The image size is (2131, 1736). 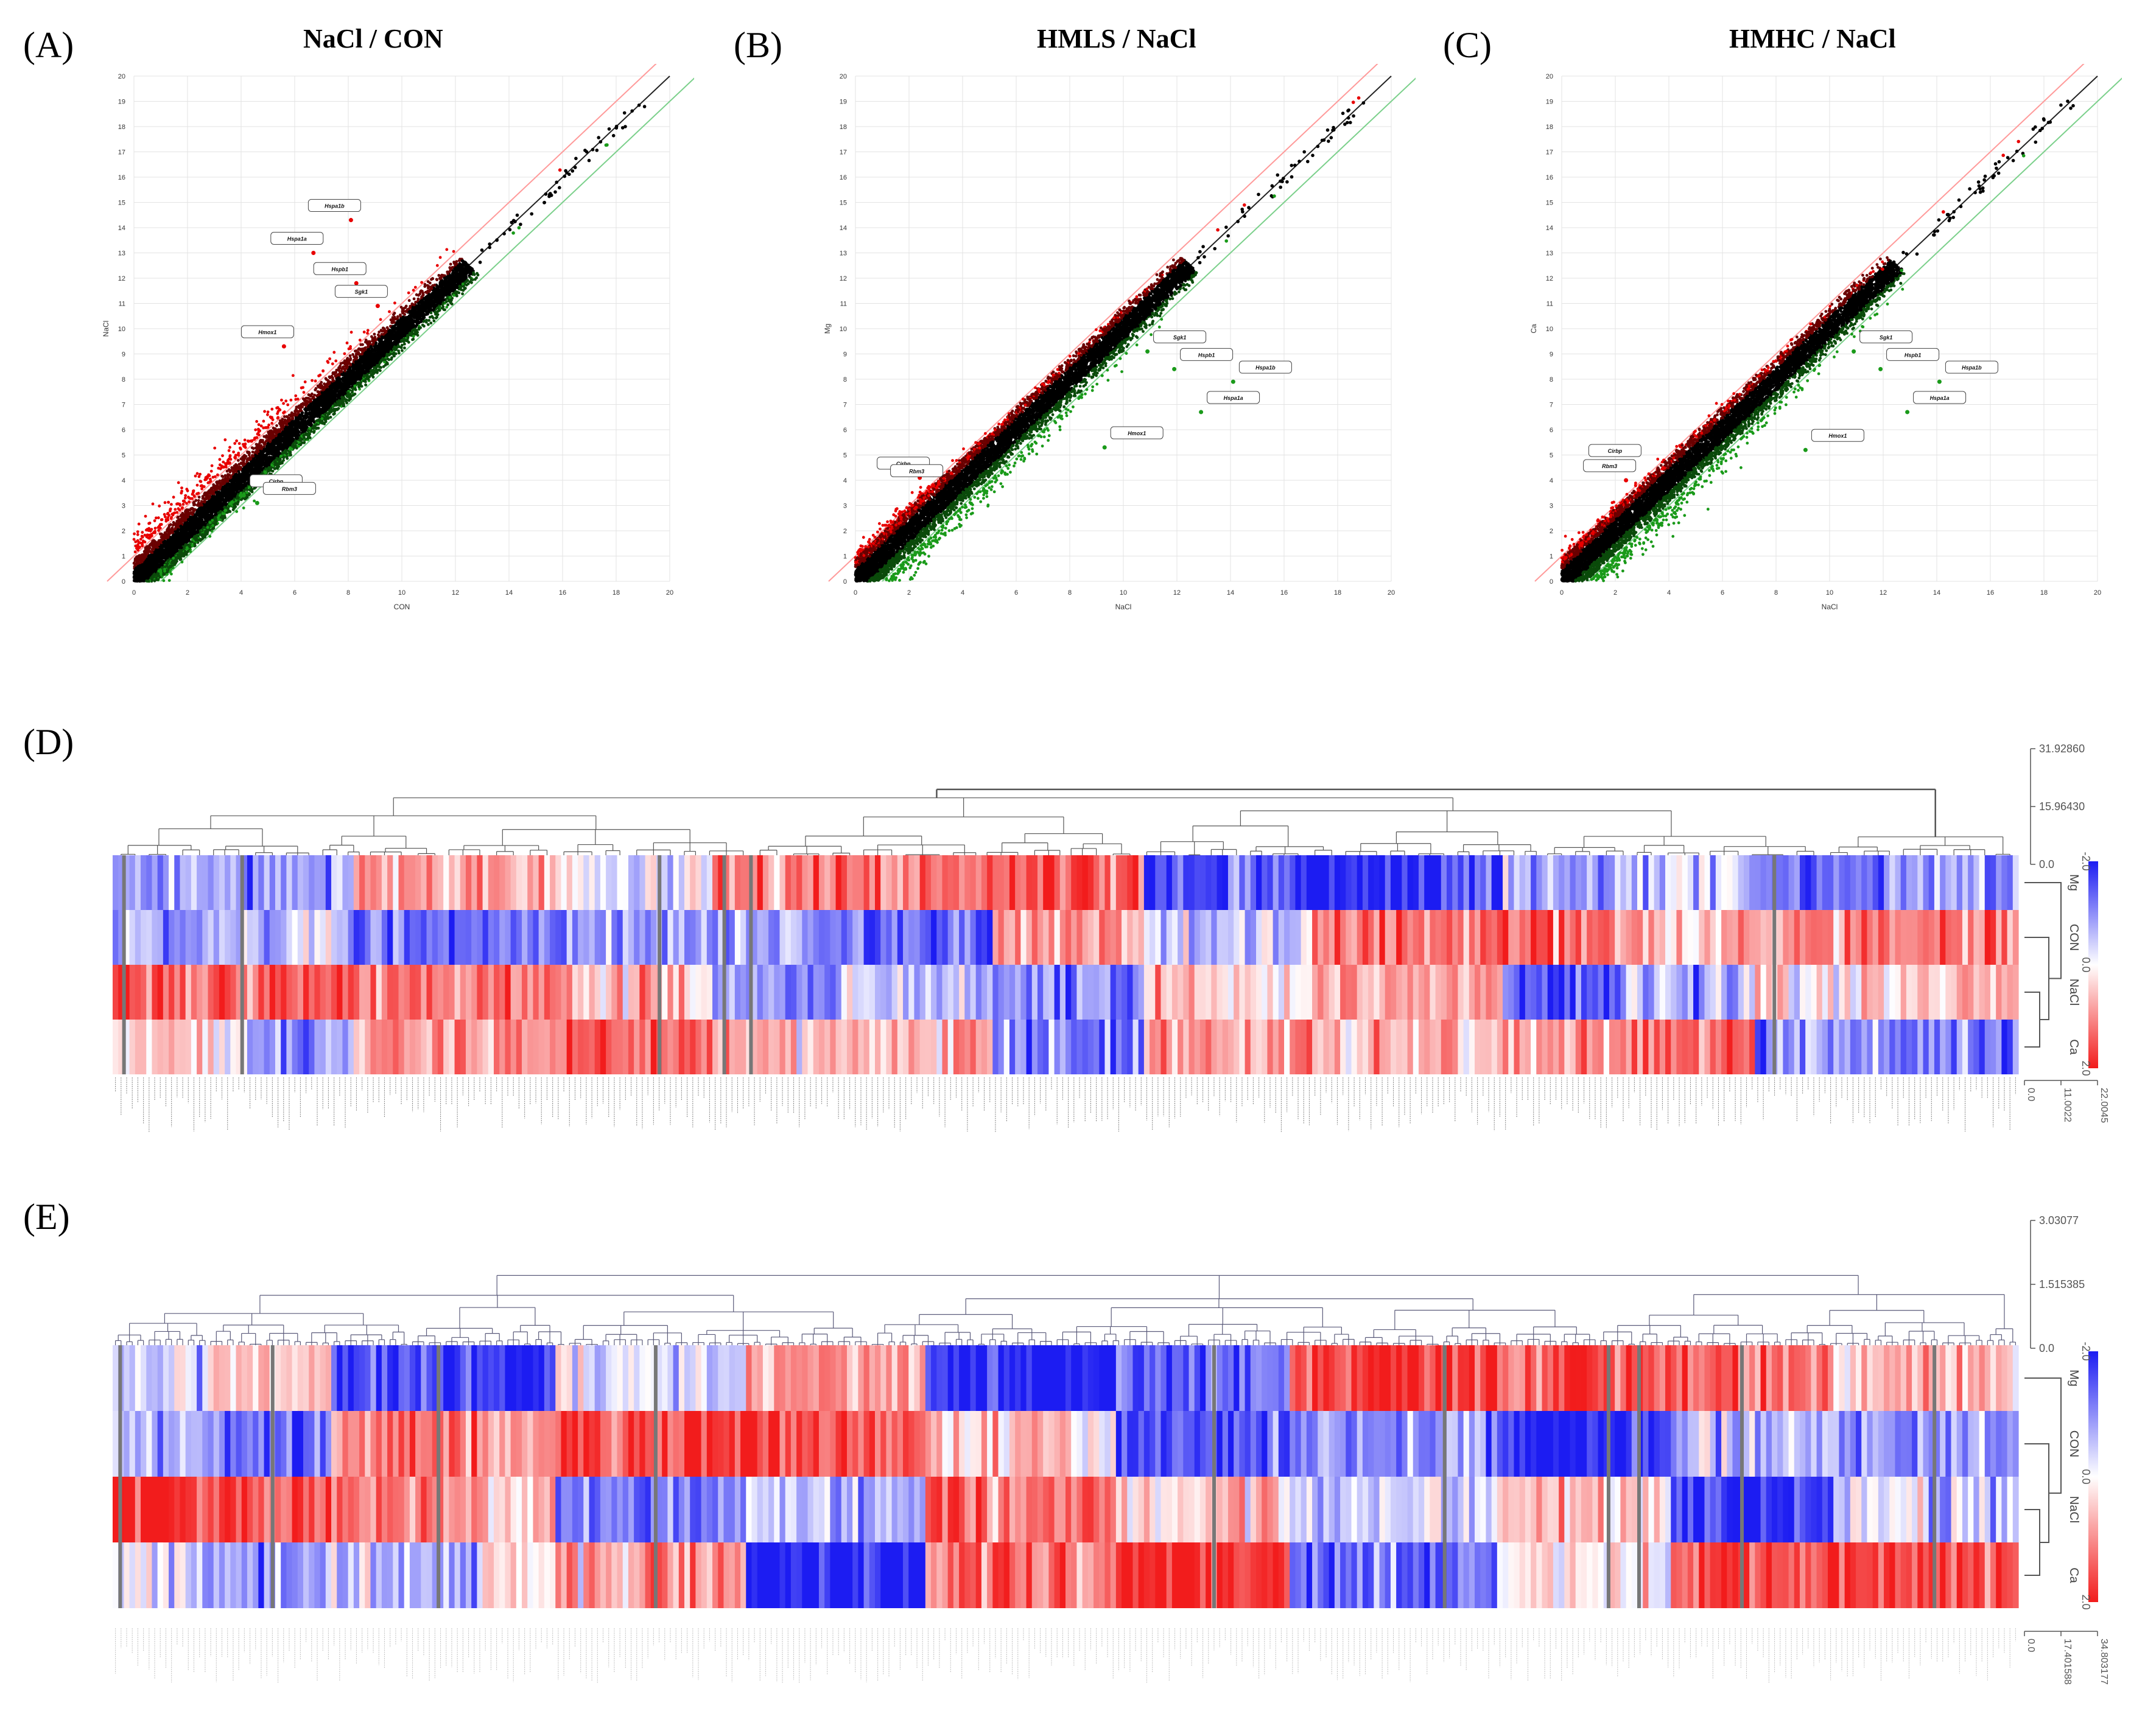 I want to click on x-tick-label: 14, so click(x=509, y=593).